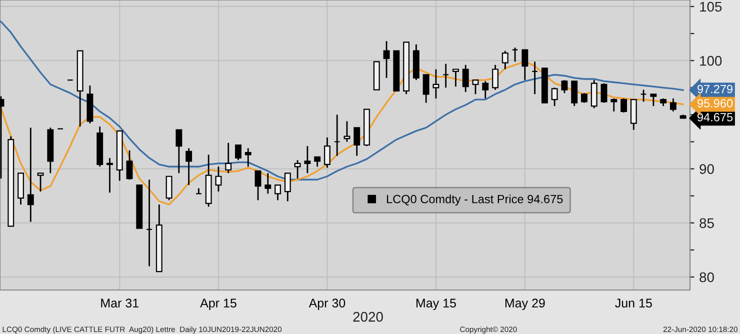 The height and width of the screenshot is (334, 740). What do you see at coordinates (711, 61) in the screenshot?
I see `y-tick-label: 100` at bounding box center [711, 61].